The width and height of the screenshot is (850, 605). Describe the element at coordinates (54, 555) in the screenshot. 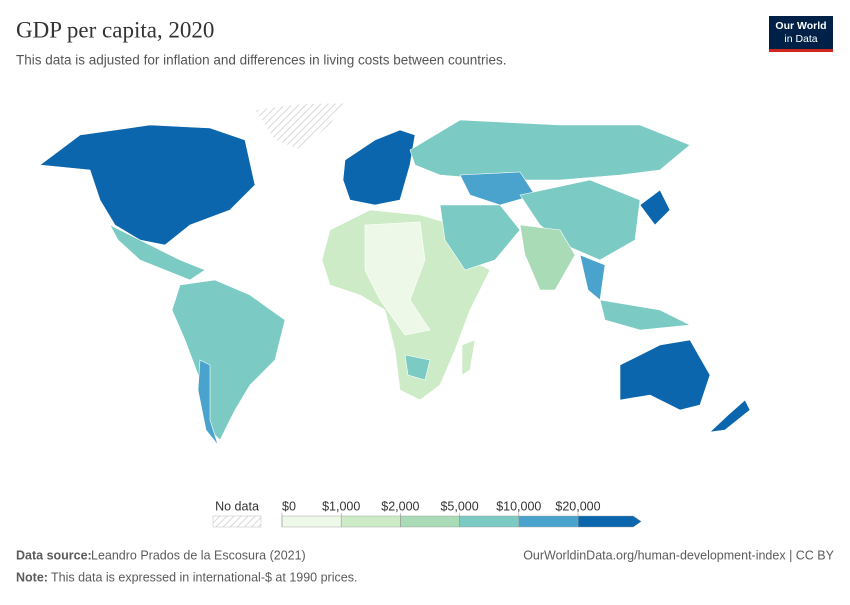

I see `source-label: Data source:` at that location.